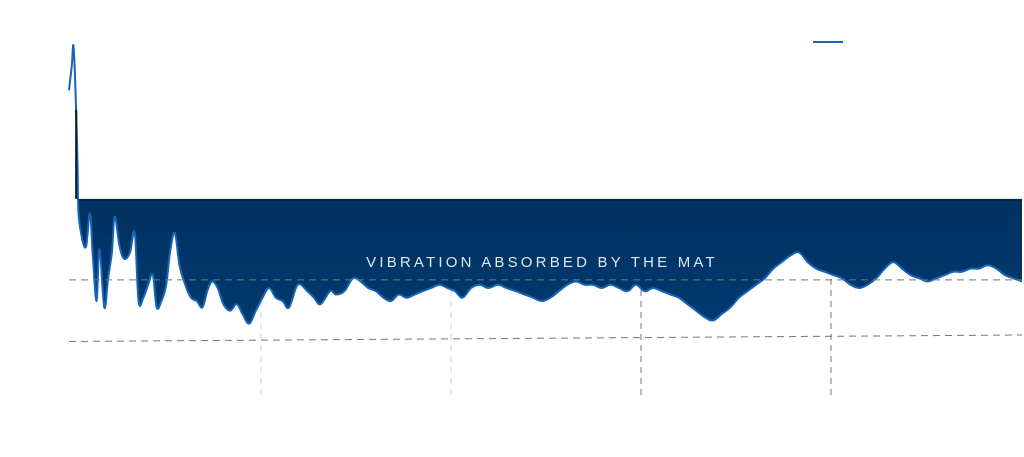 The width and height of the screenshot is (1024, 457). What do you see at coordinates (545, 310) in the screenshot?
I see `reference-lines` at bounding box center [545, 310].